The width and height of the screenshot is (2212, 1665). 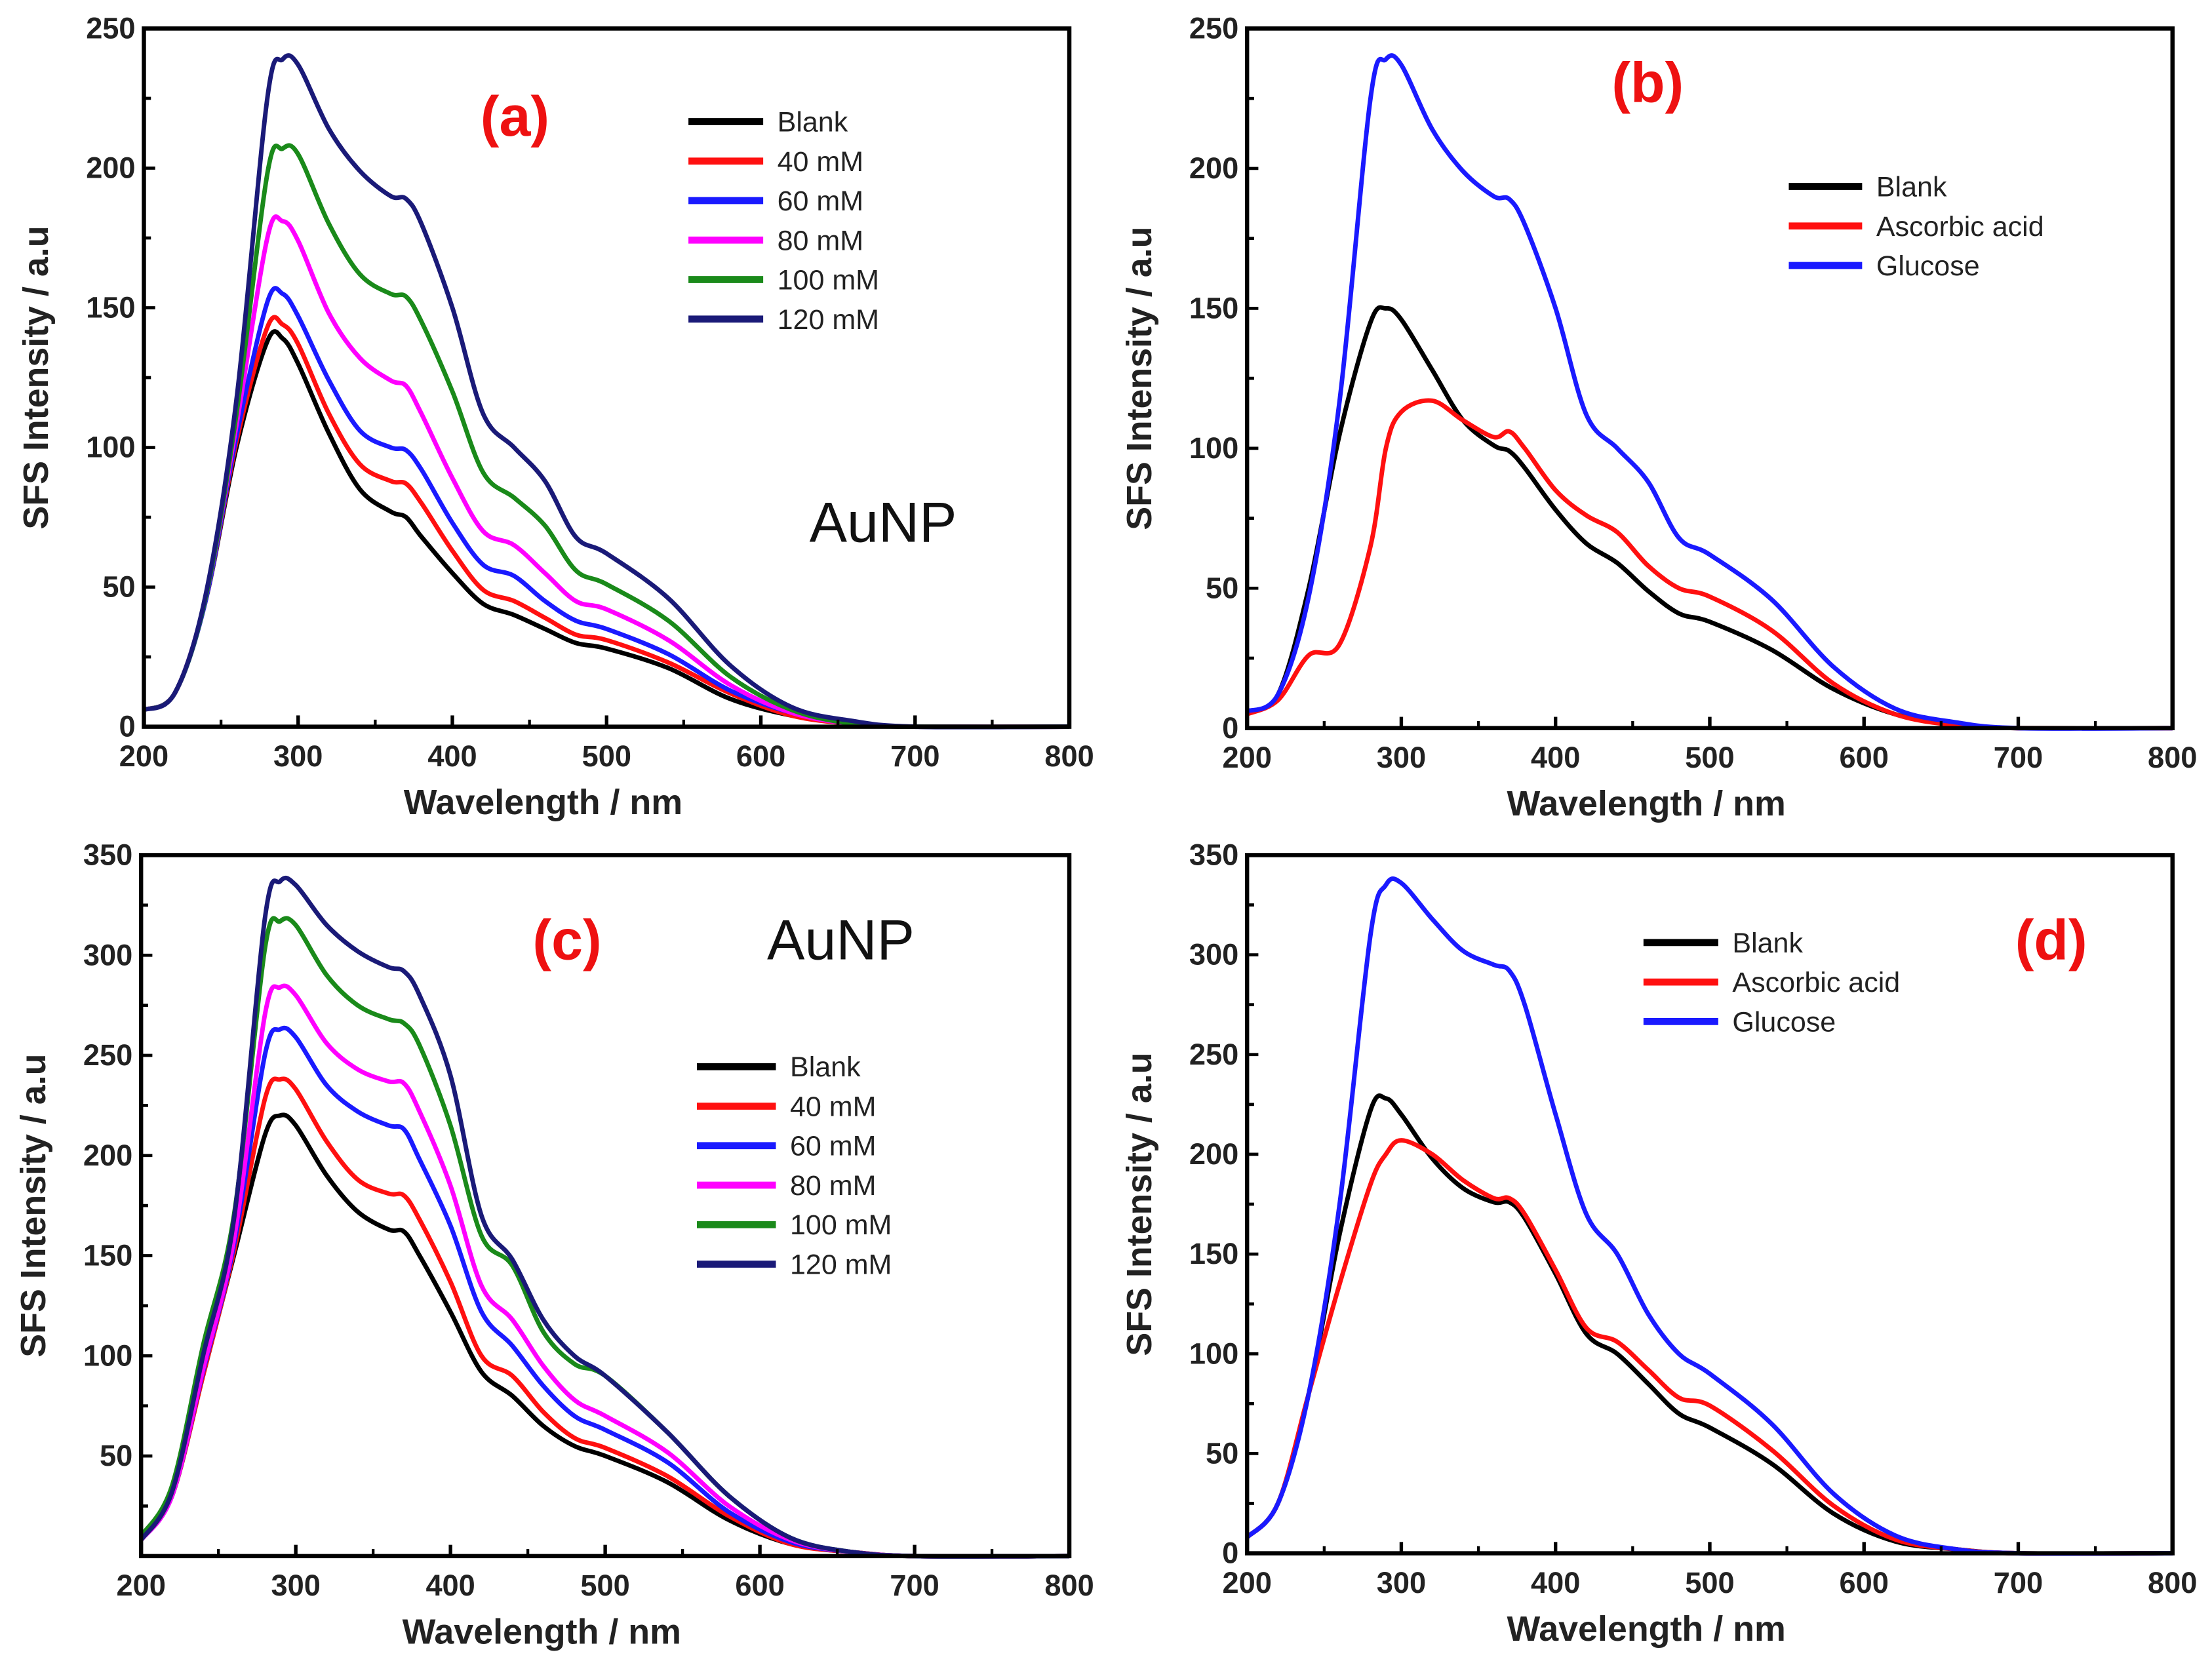 I want to click on series-line-blank, so click(x=1709, y=518).